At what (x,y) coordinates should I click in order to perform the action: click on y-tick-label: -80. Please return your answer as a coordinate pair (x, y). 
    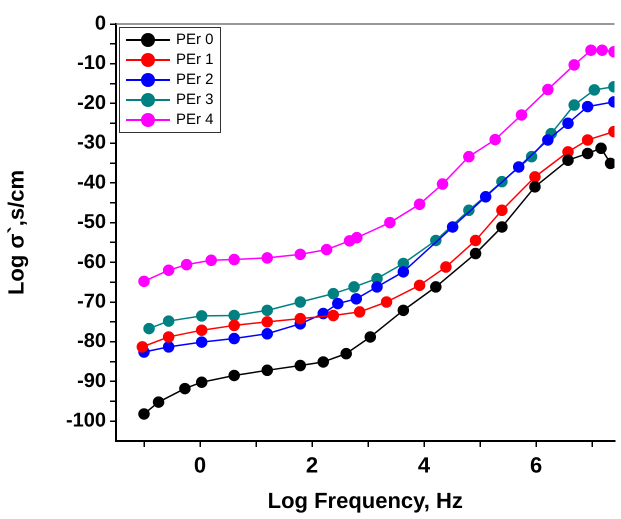
    Looking at the image, I should click on (91, 341).